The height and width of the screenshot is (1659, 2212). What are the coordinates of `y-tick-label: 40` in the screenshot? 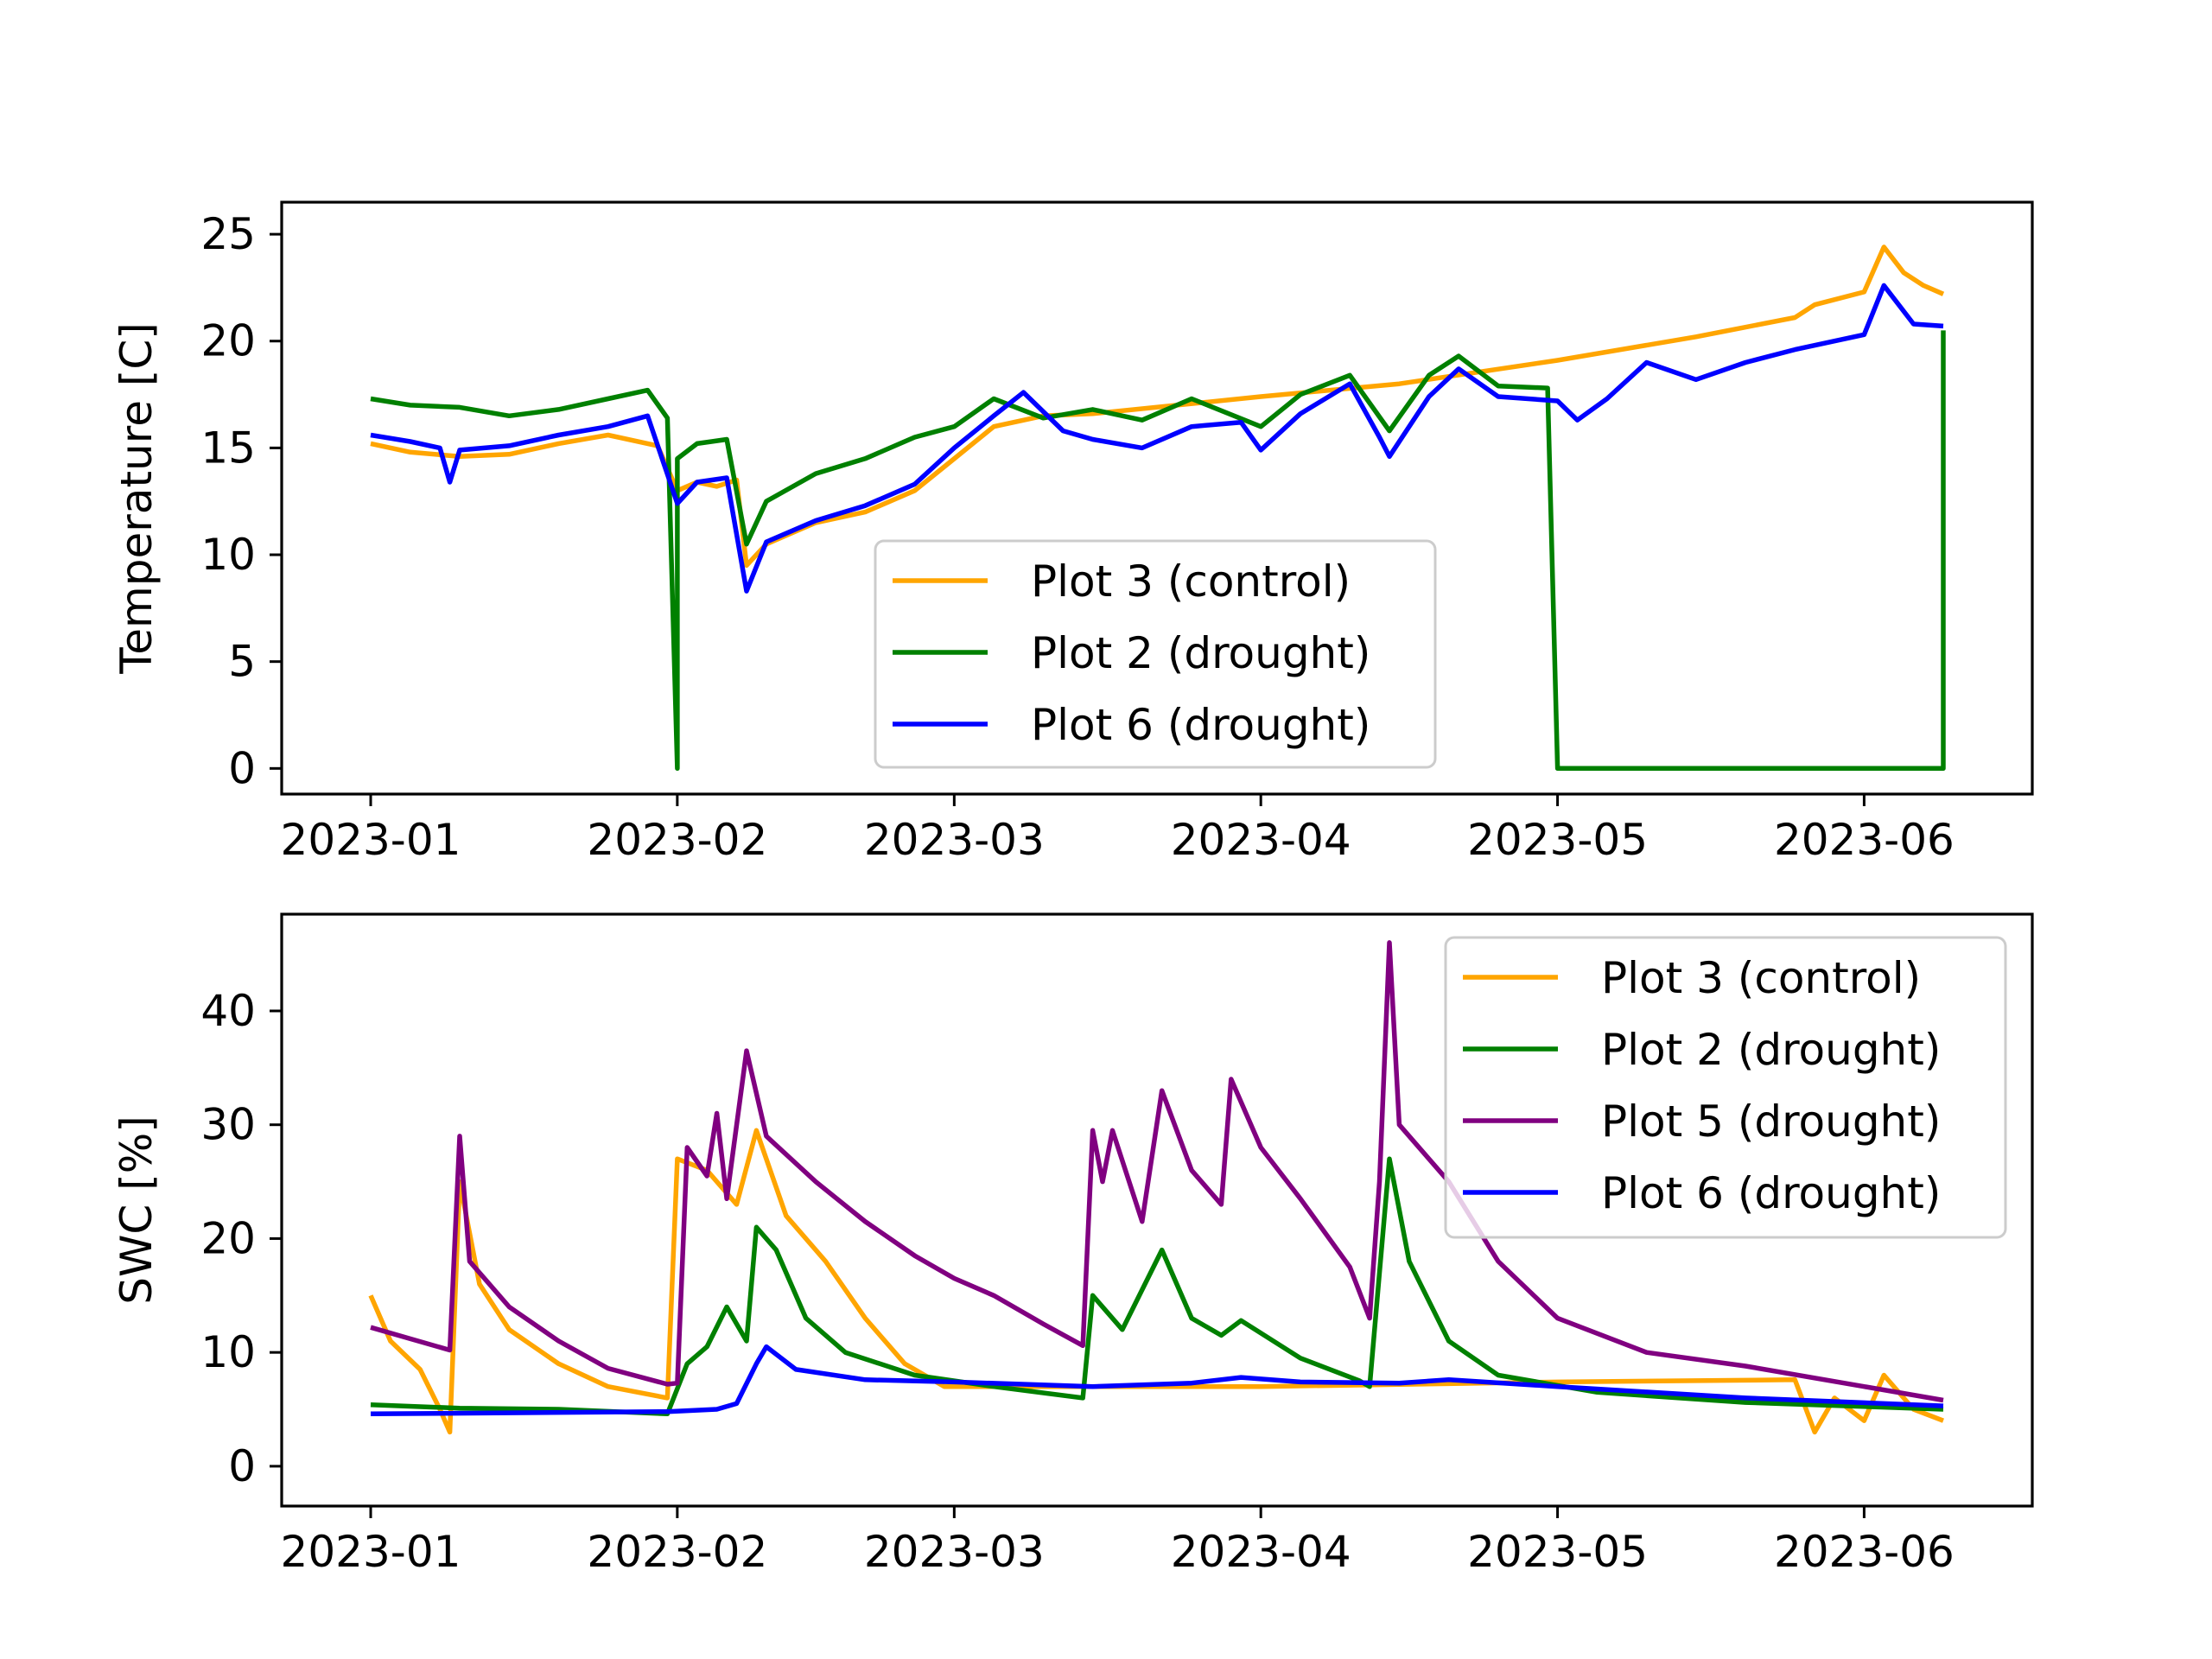 It's located at (228, 1011).